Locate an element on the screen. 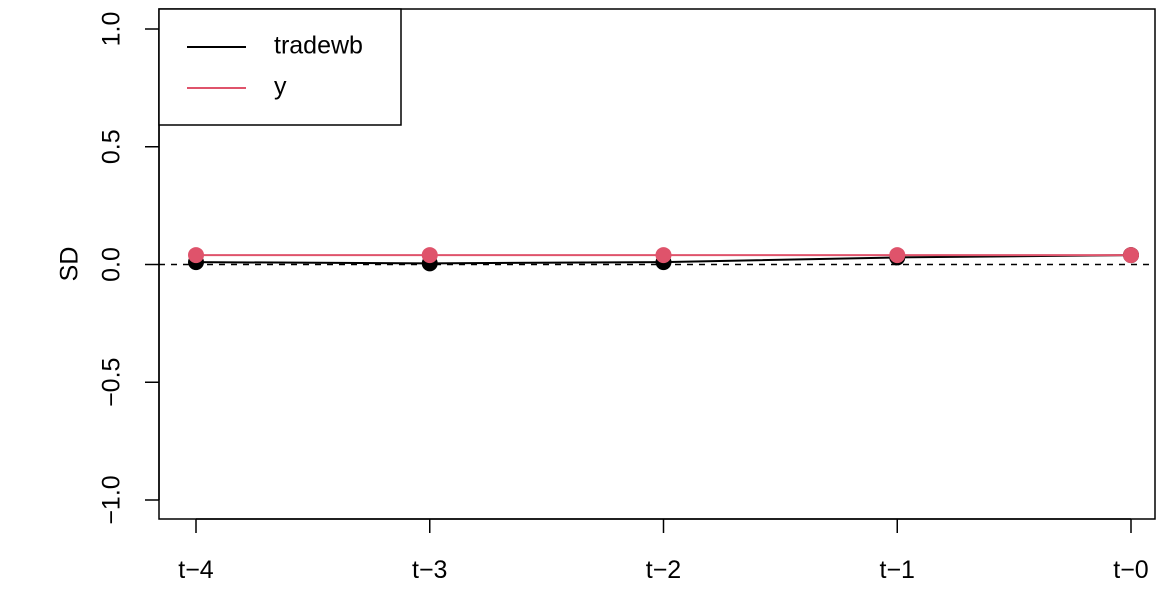 The width and height of the screenshot is (1163, 599). x-tick-label: t−1 is located at coordinates (897, 570).